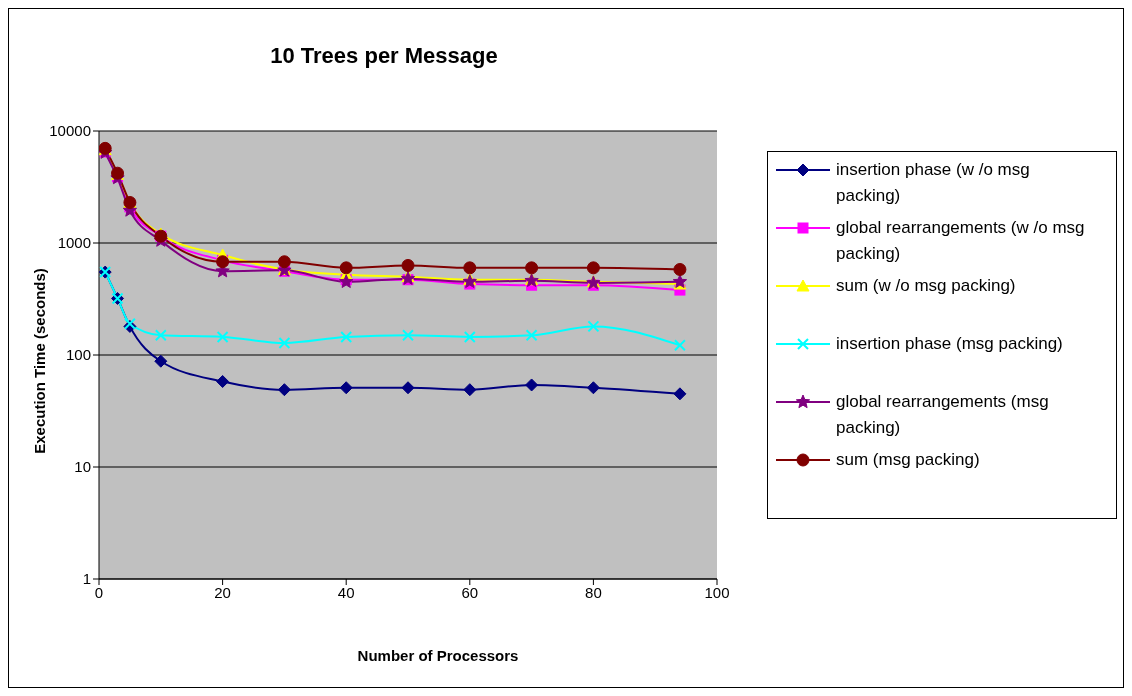 The image size is (1132, 696). I want to click on legend-label: sum (msg packing), so click(908, 460).